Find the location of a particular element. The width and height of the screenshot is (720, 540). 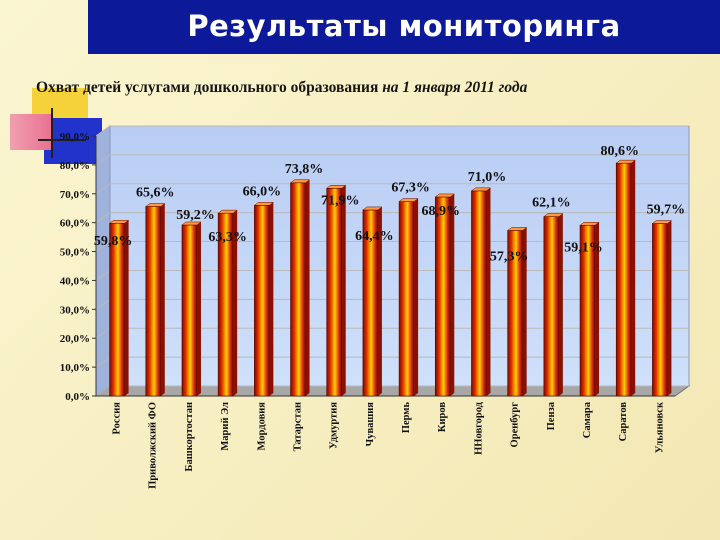

bar-value-label: 80,6% is located at coordinates (619, 151).